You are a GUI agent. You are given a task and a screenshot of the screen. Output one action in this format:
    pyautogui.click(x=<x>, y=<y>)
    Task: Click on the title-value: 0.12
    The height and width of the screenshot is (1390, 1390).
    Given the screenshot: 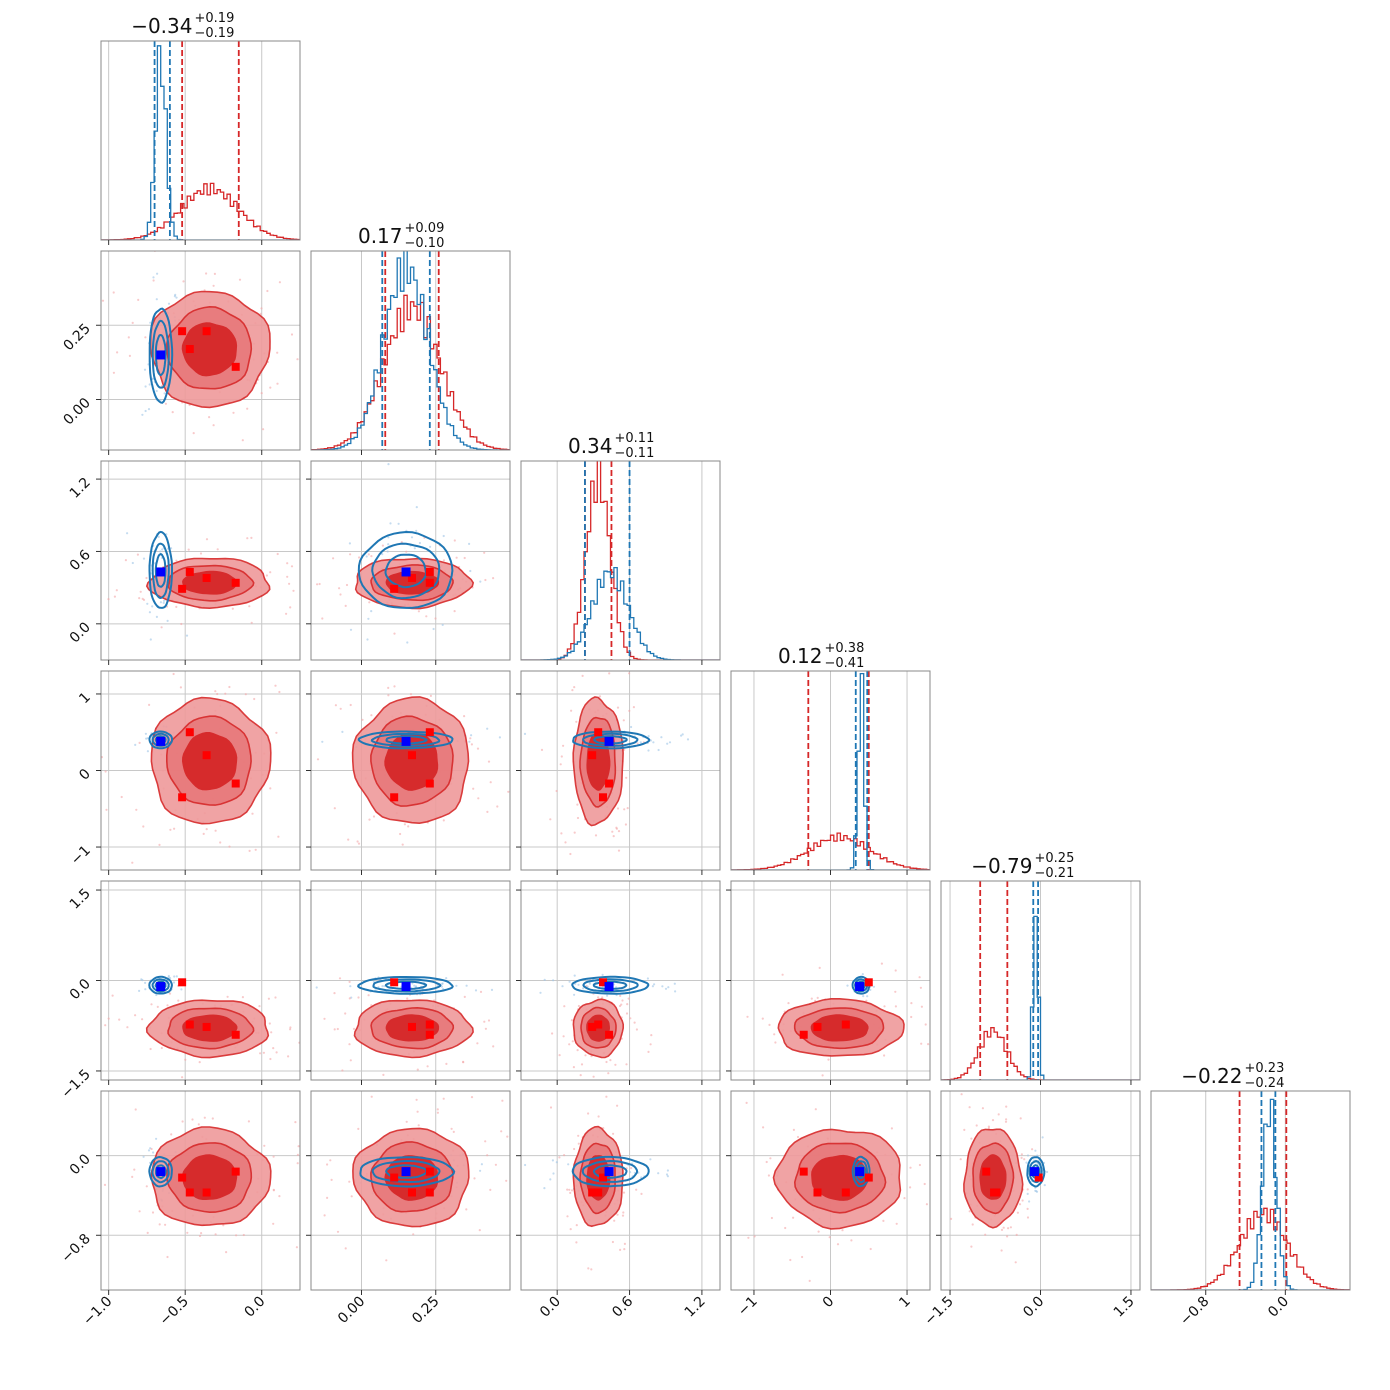 What is the action you would take?
    pyautogui.click(x=800, y=656)
    